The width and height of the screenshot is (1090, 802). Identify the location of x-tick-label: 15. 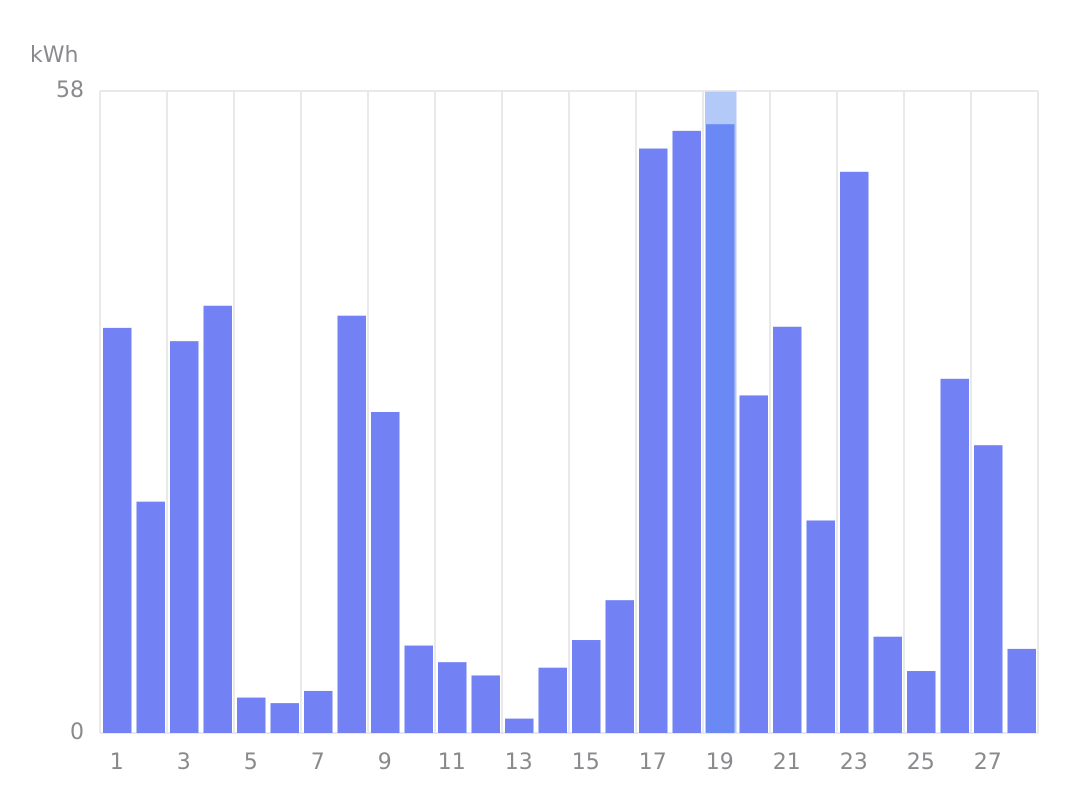
(586, 762).